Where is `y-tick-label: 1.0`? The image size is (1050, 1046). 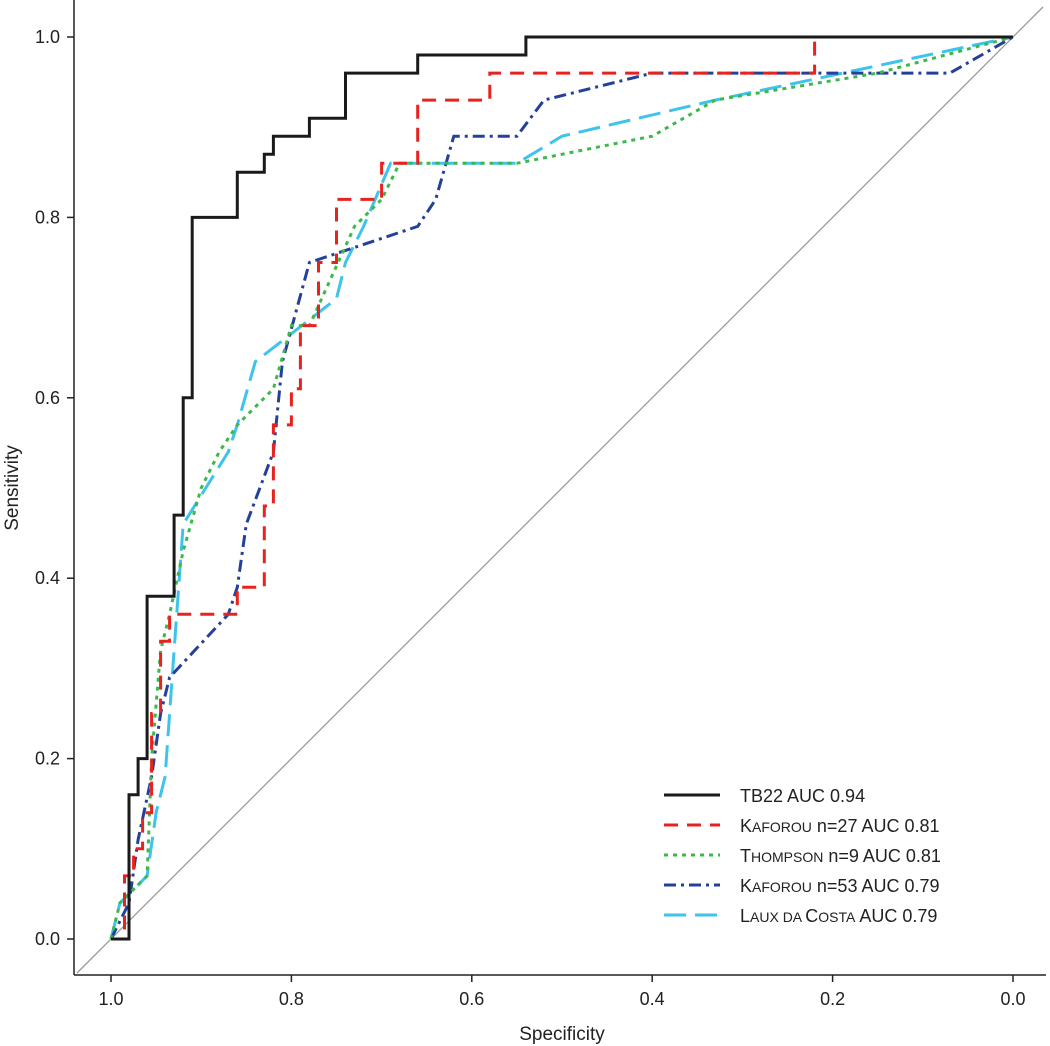
y-tick-label: 1.0 is located at coordinates (47, 37).